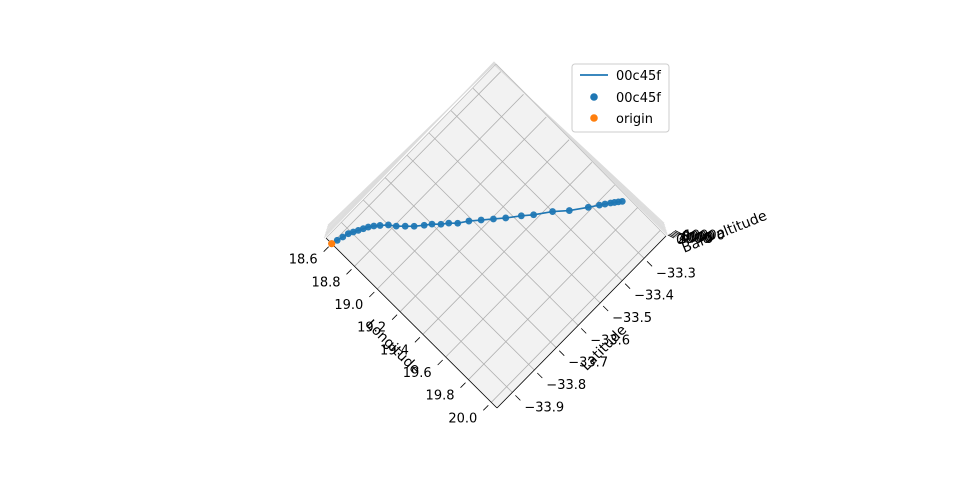  What do you see at coordinates (303, 260) in the screenshot?
I see `x-tick-label: 18.6` at bounding box center [303, 260].